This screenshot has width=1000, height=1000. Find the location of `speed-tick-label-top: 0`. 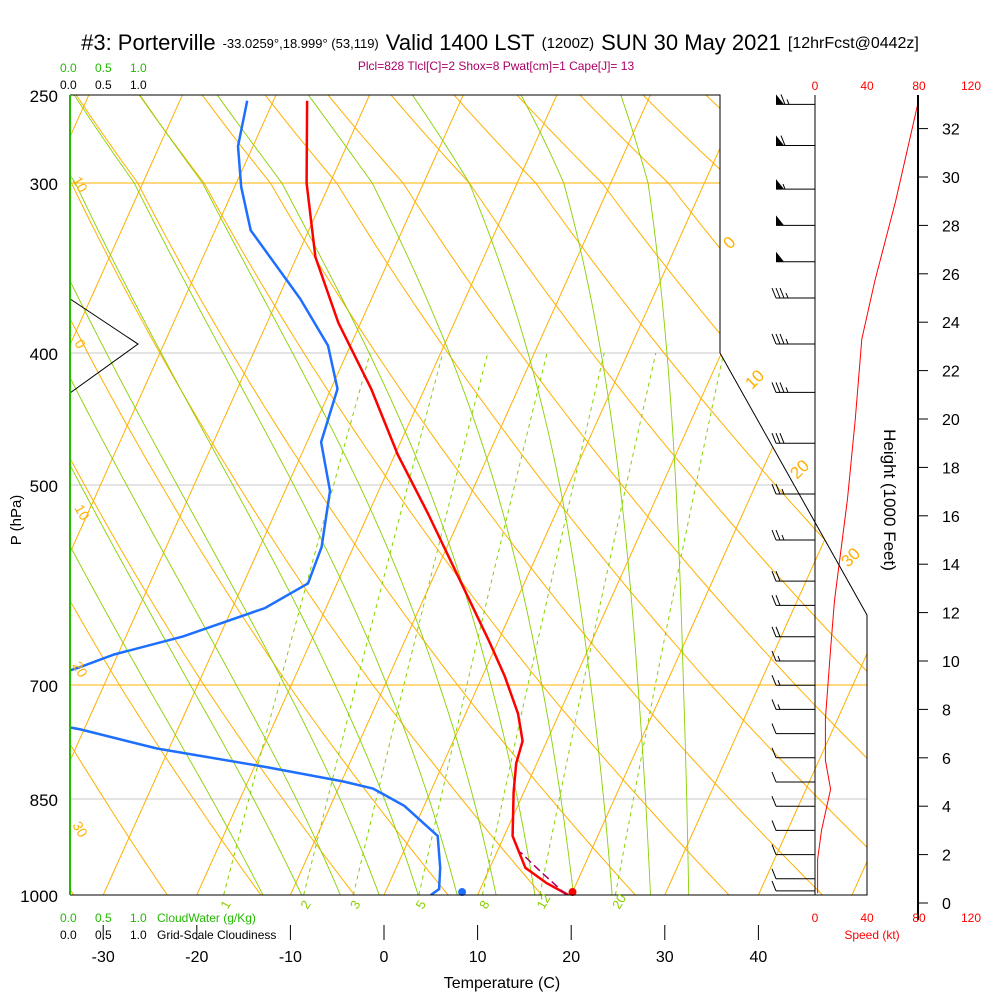

speed-tick-label-top: 0 is located at coordinates (815, 86).